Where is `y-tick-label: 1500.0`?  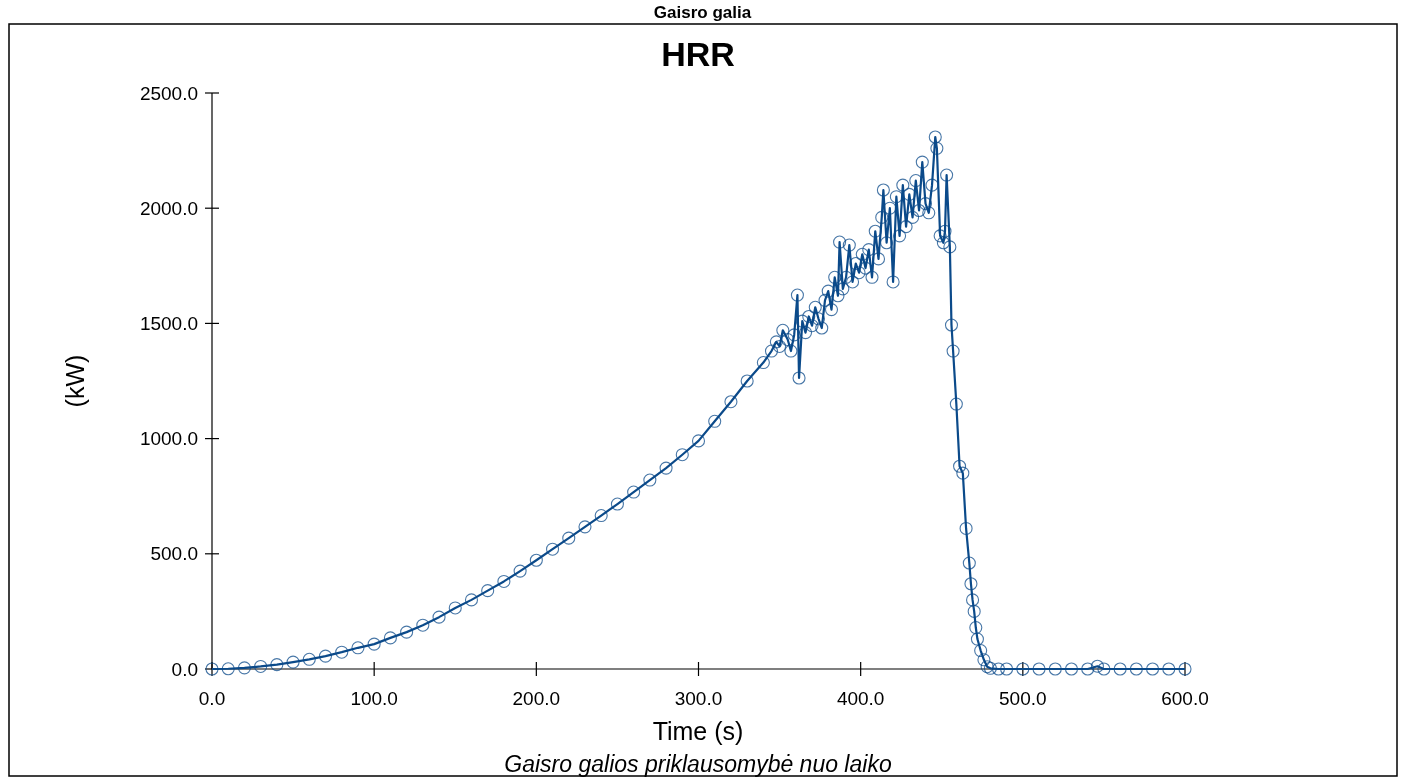 y-tick-label: 1500.0 is located at coordinates (168, 324).